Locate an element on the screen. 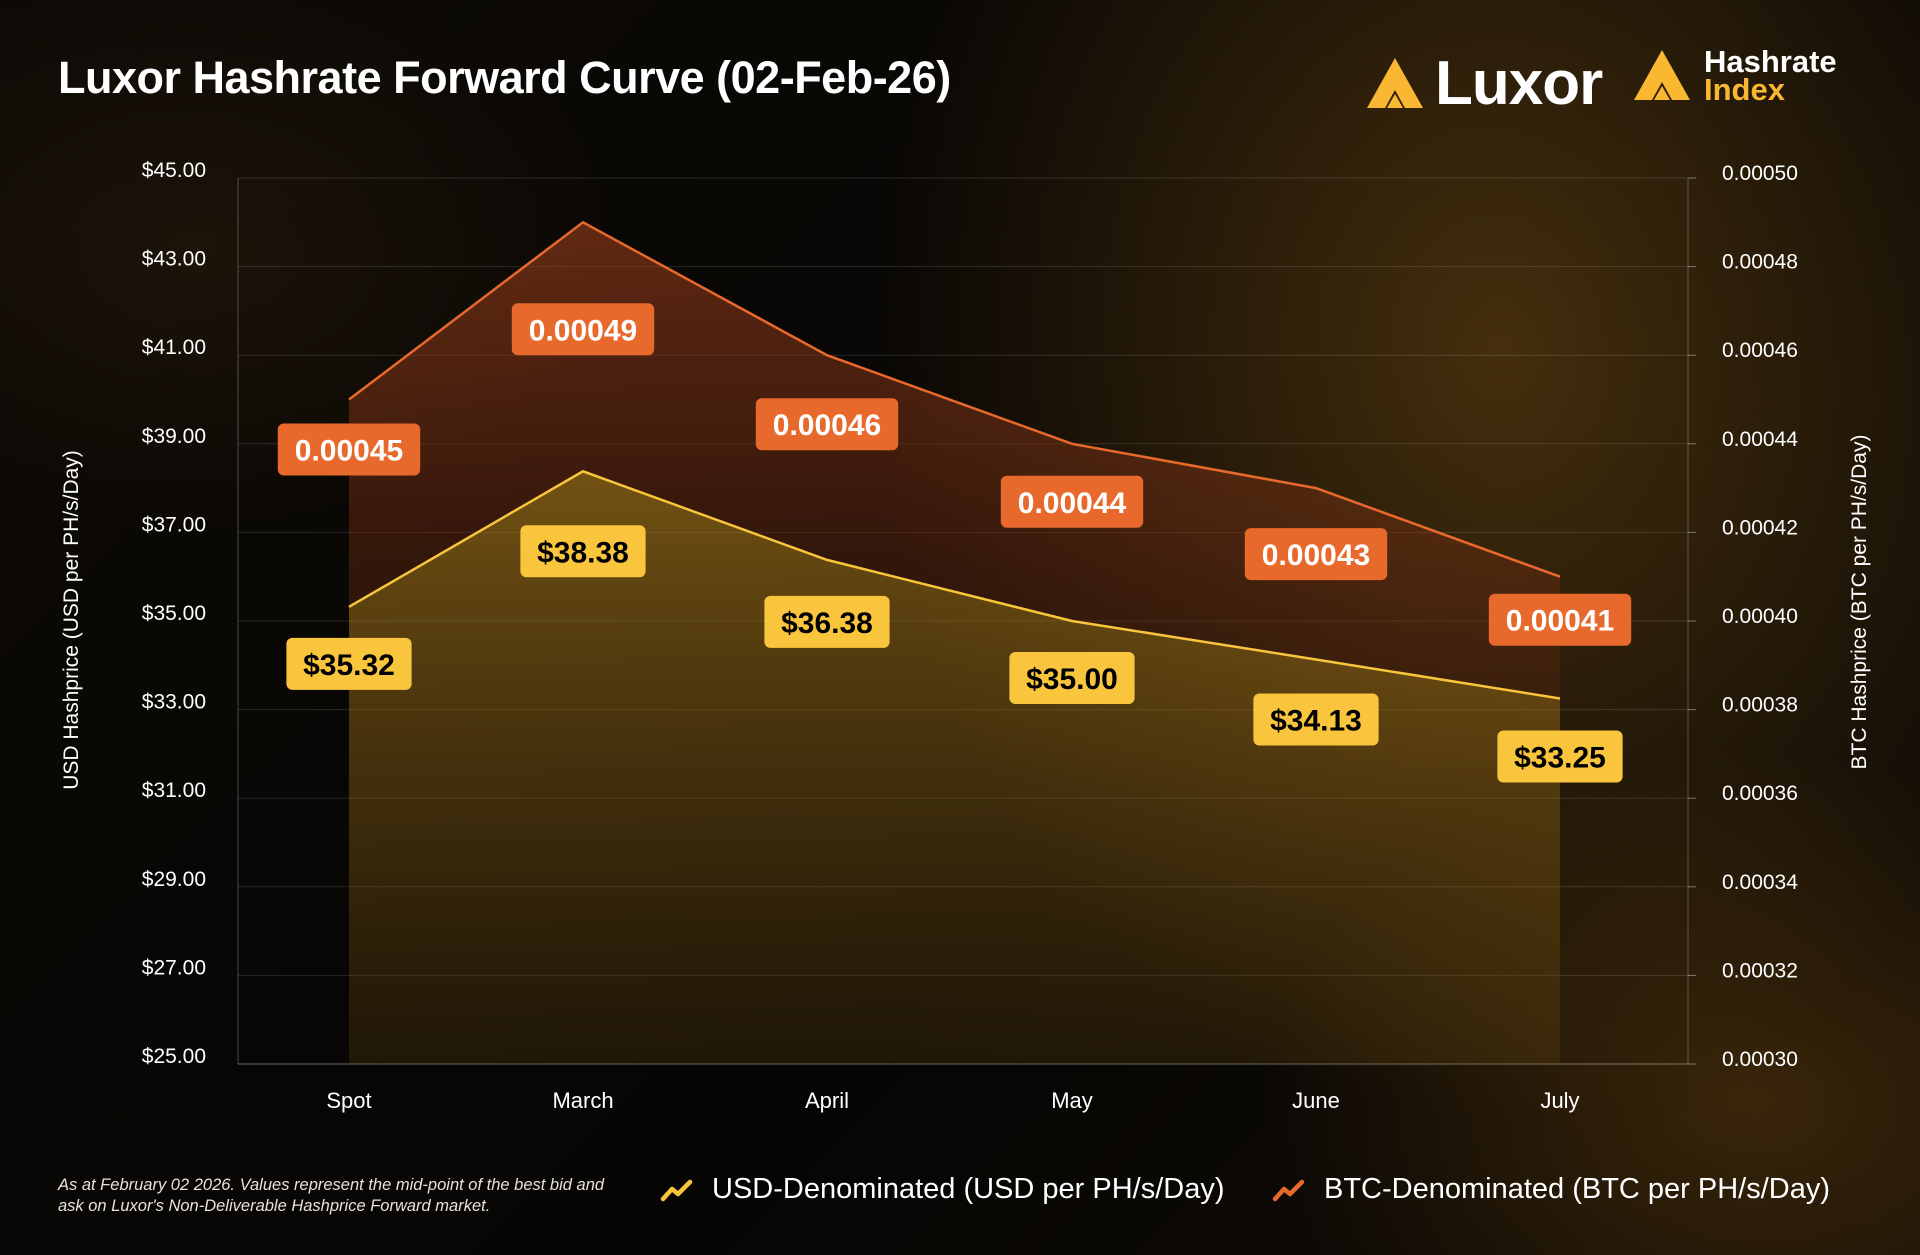  usd-data-label-text: $36.38 is located at coordinates (827, 623).